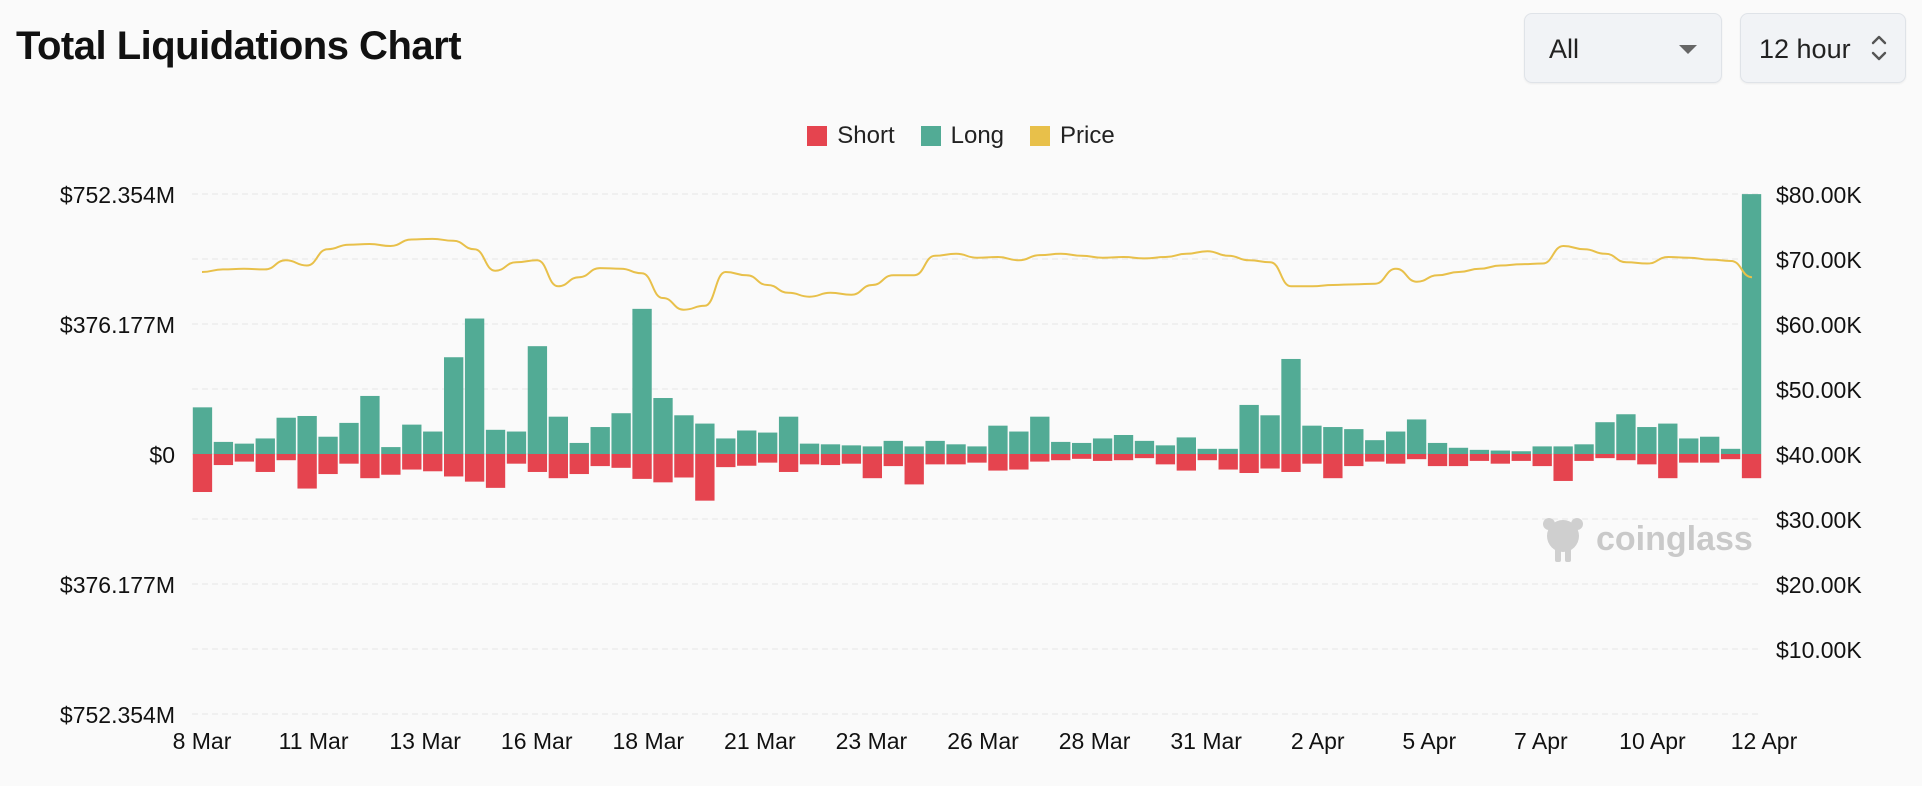  Describe the element at coordinates (314, 741) in the screenshot. I see `x-axis-tick-label: 11 Mar` at that location.